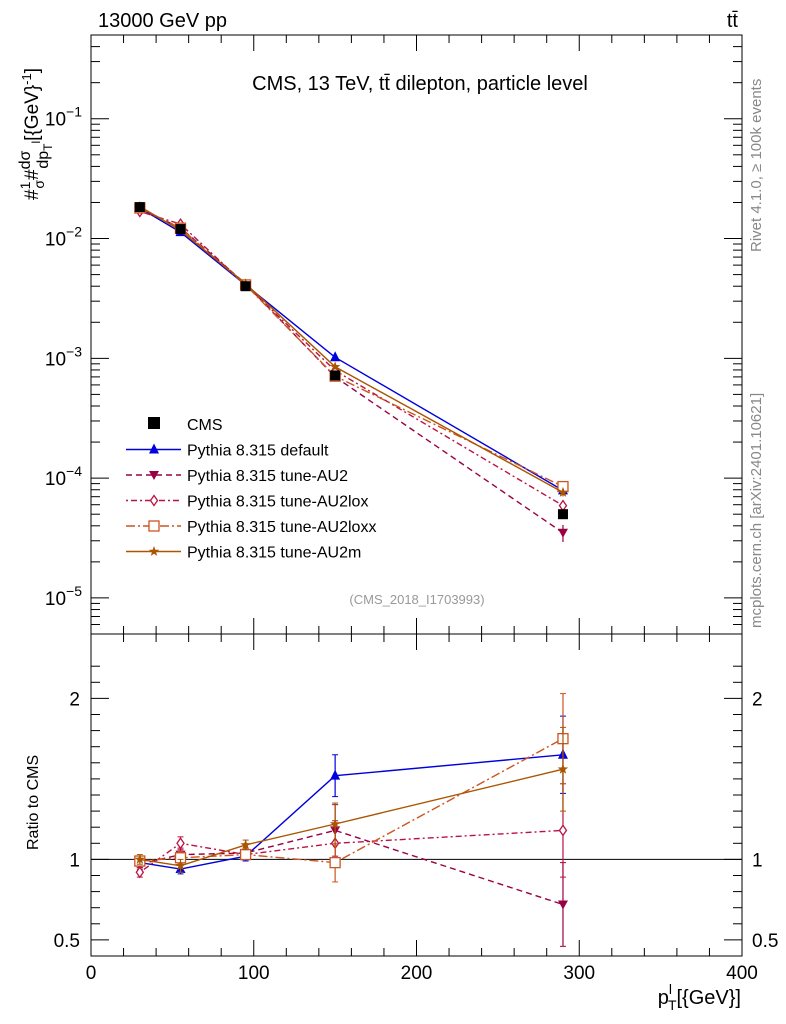 This screenshot has width=786, height=1024. Describe the element at coordinates (91, 973) in the screenshot. I see `x-tick-label: 0` at that location.